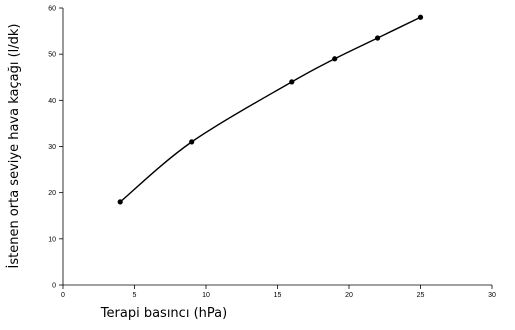  What do you see at coordinates (349, 295) in the screenshot?
I see `x-tick-label: 20` at bounding box center [349, 295].